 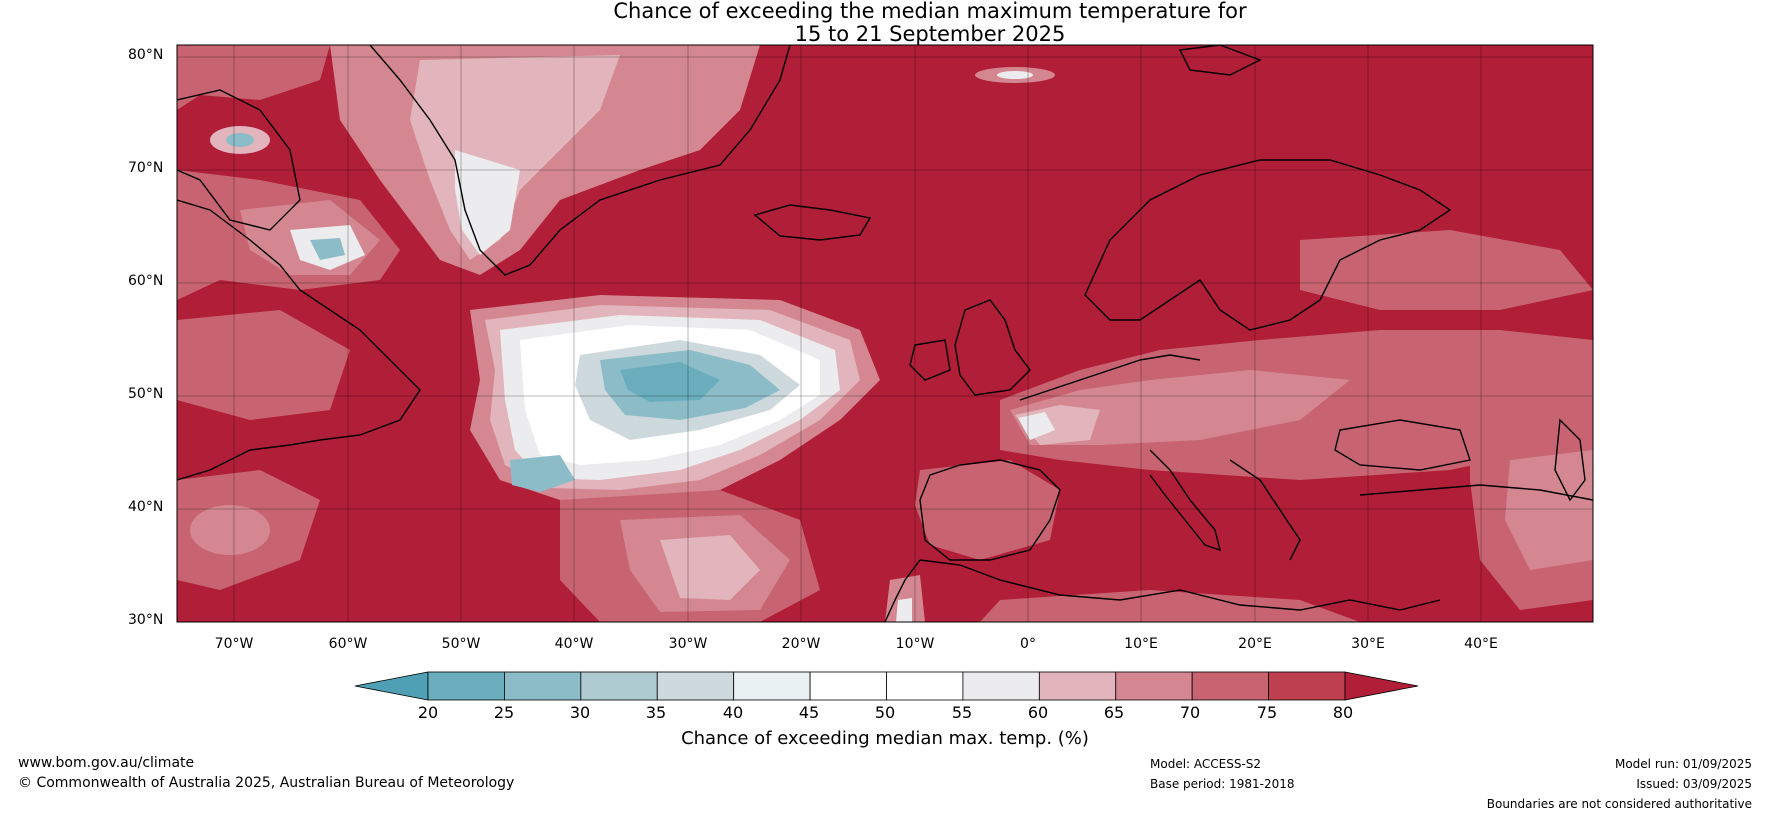 I want to click on field-region-iberia, so click(x=987, y=510).